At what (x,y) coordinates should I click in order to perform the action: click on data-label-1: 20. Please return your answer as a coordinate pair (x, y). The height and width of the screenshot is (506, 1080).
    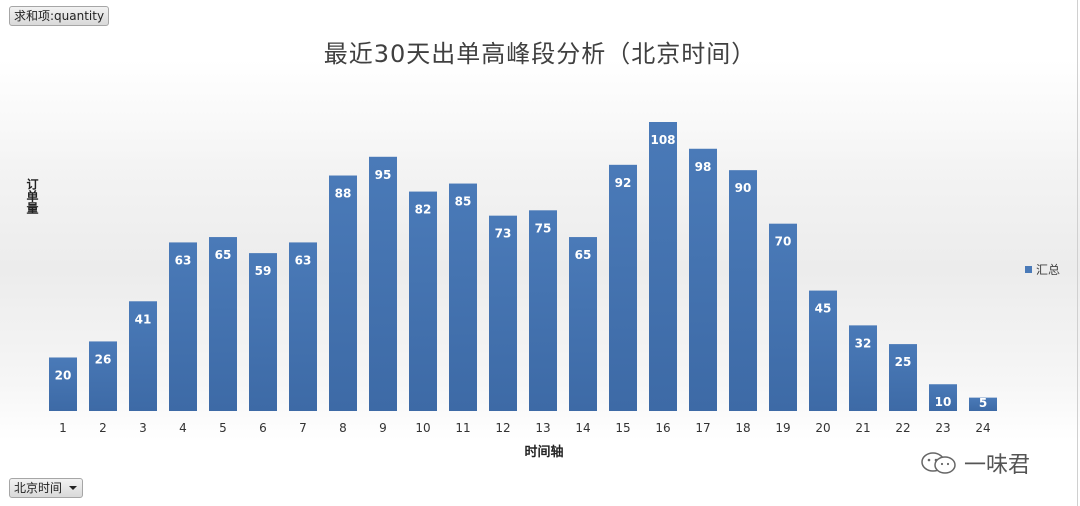
    Looking at the image, I should click on (63, 375).